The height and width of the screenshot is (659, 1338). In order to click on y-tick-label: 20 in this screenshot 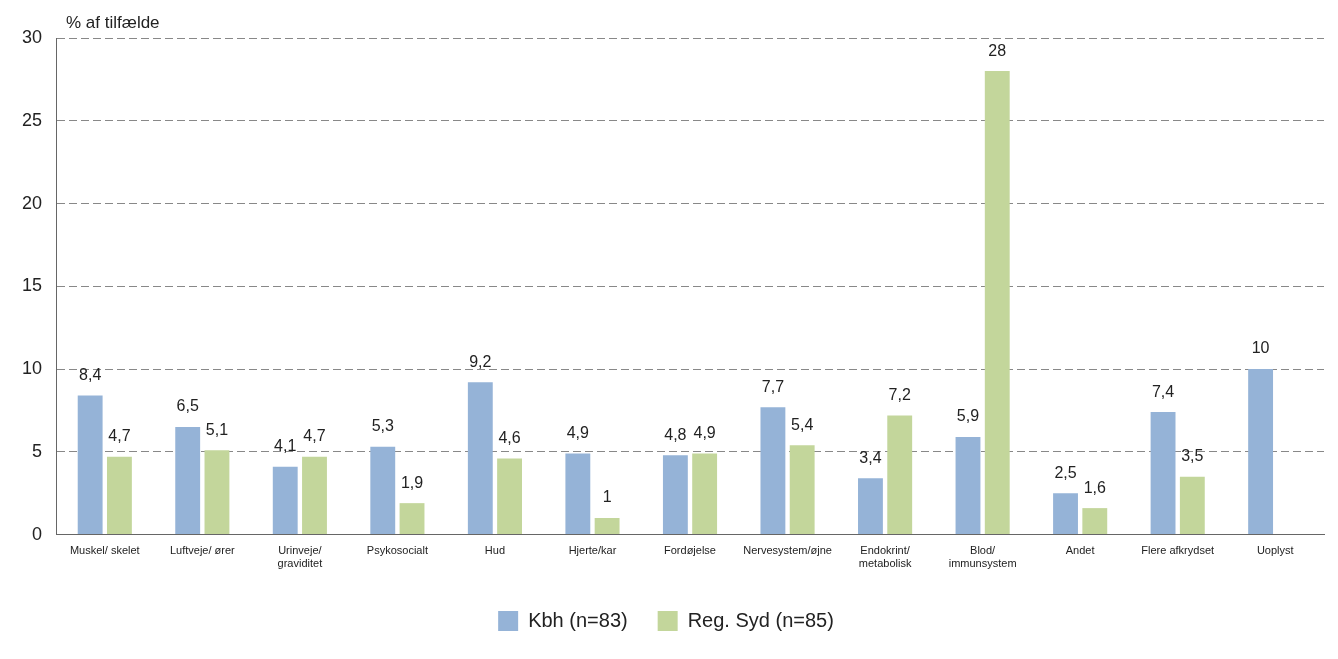, I will do `click(32, 202)`.